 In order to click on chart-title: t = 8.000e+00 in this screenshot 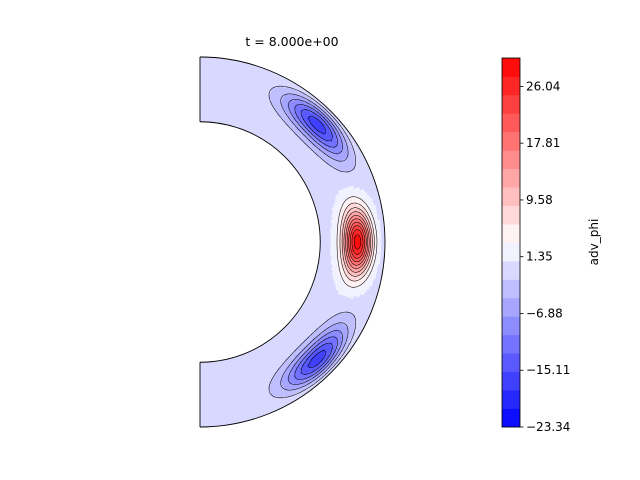, I will do `click(291, 41)`.